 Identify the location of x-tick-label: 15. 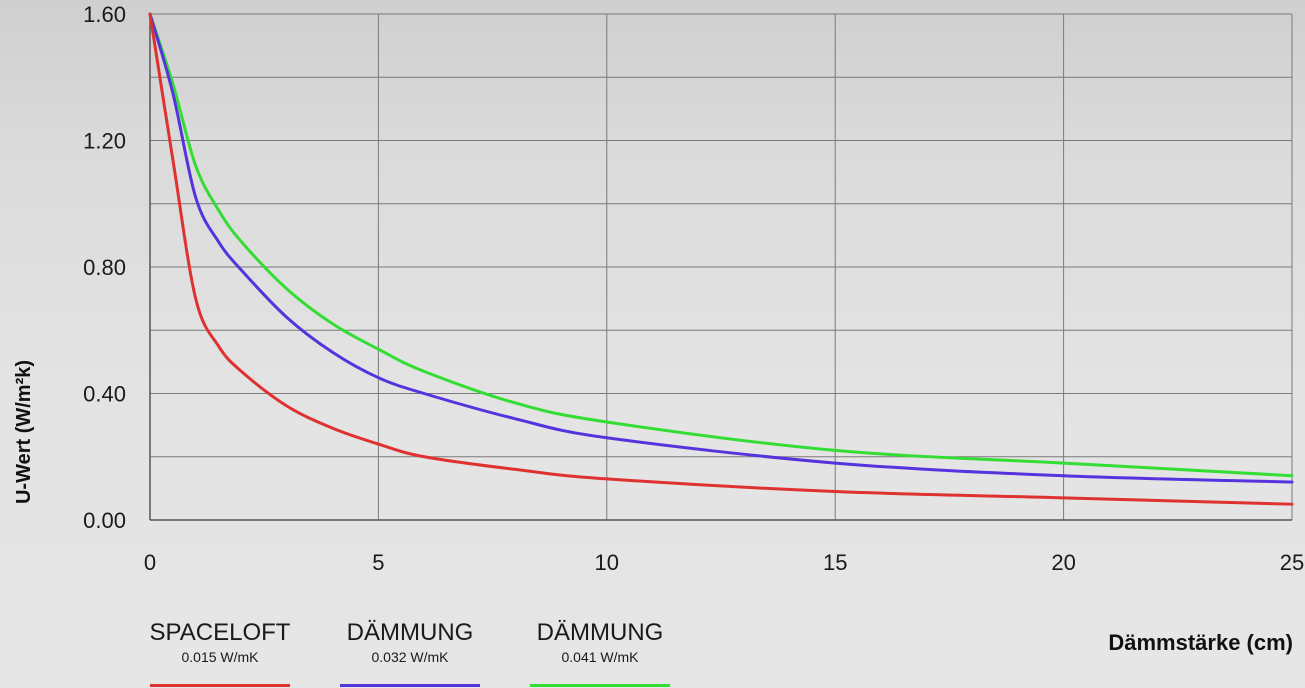
(835, 562).